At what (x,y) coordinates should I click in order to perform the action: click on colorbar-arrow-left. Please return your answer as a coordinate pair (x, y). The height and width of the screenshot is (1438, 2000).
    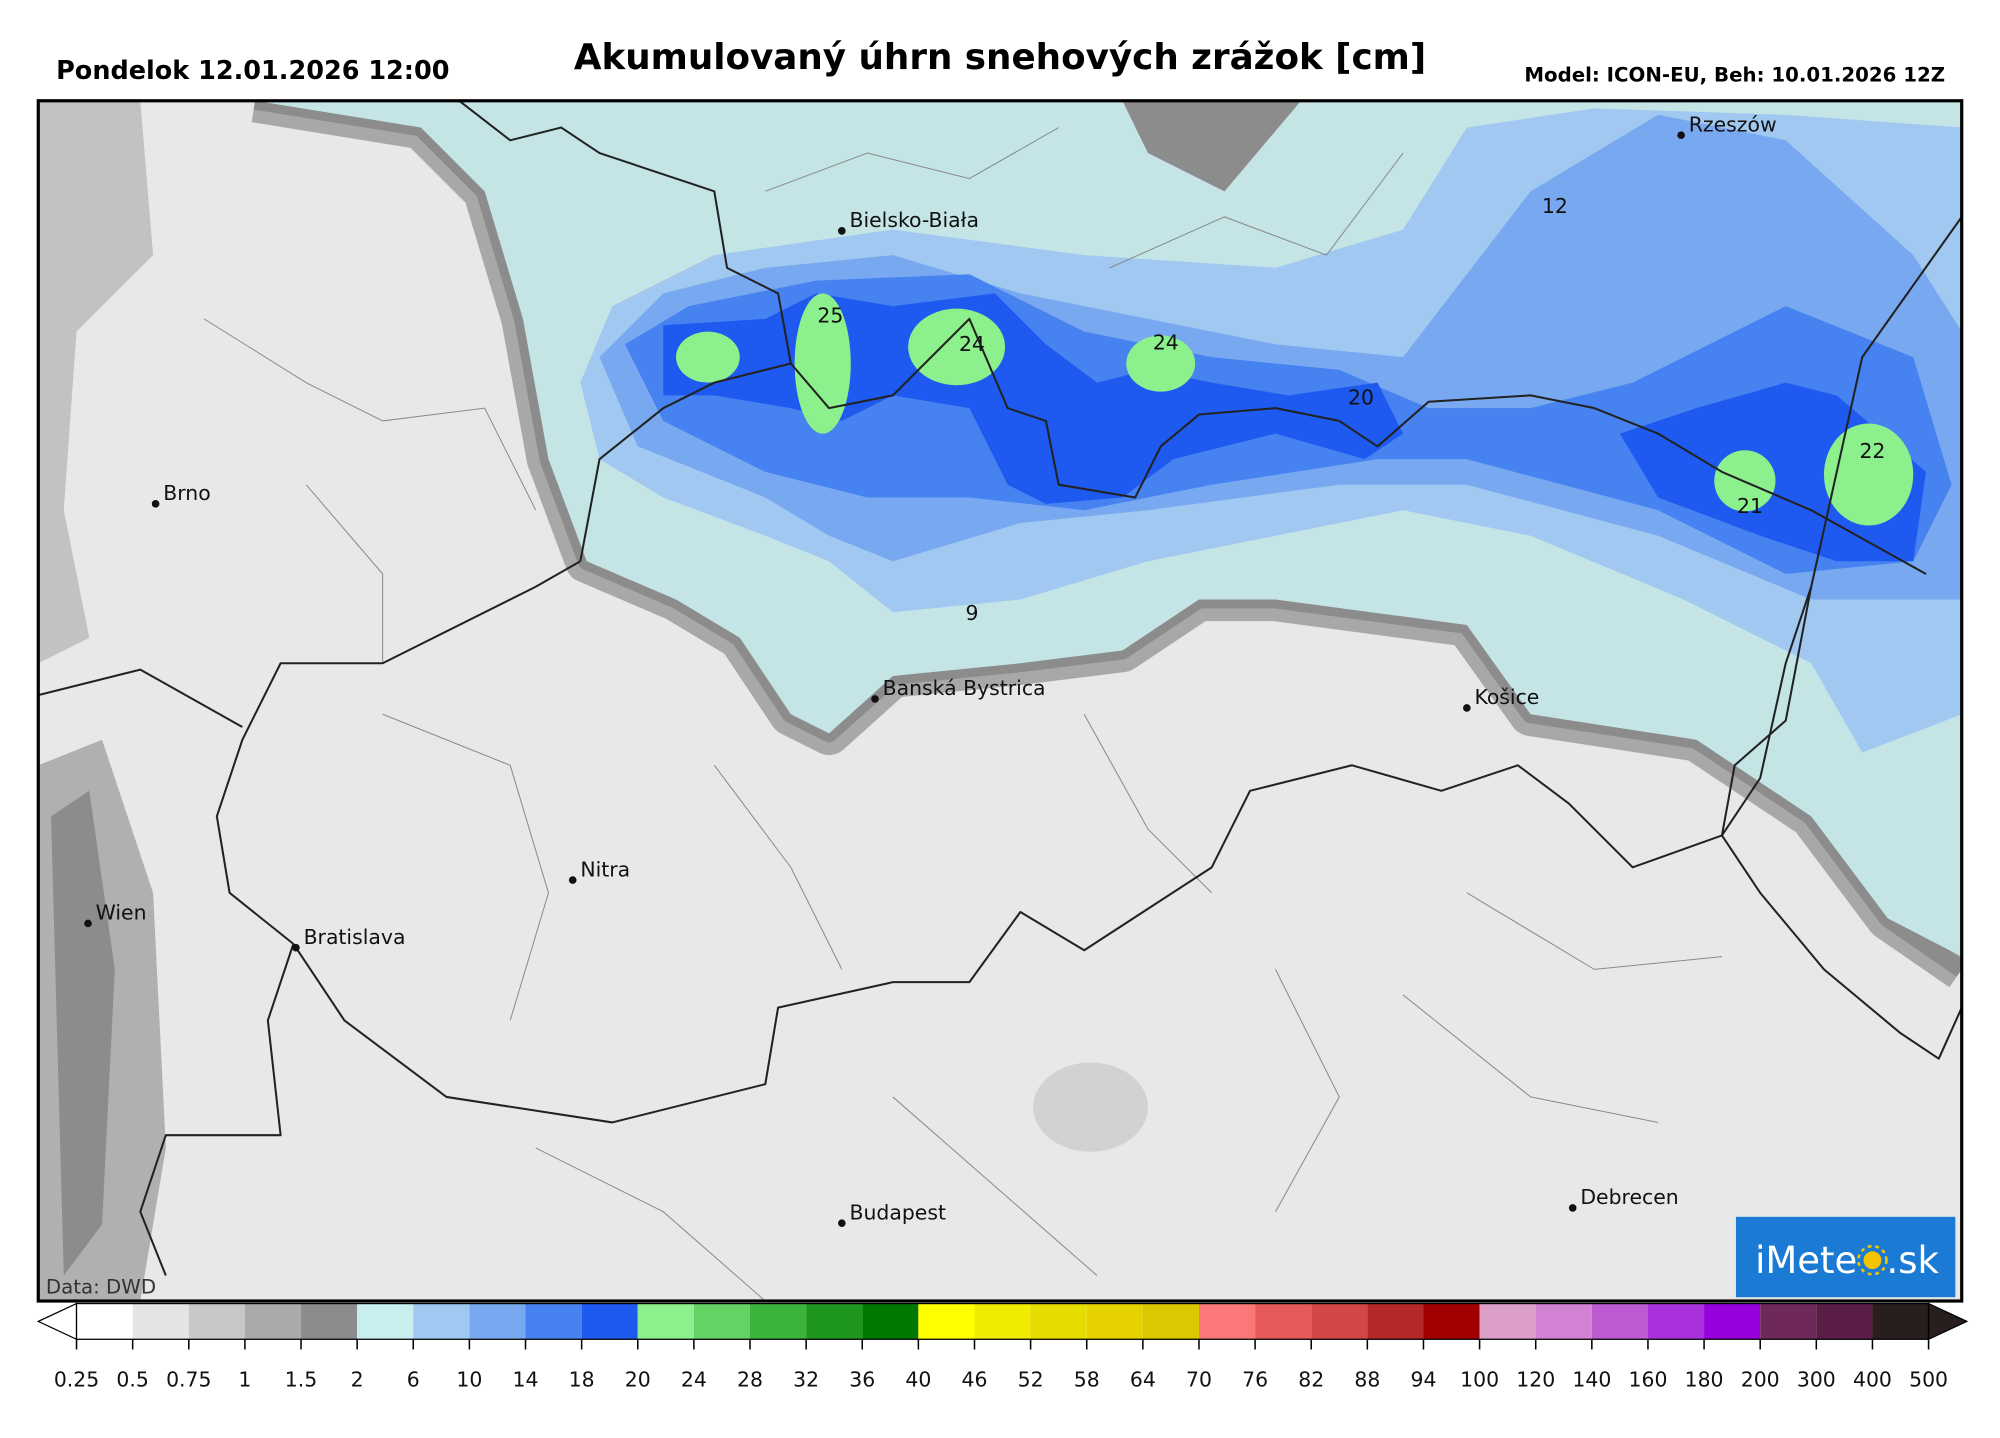
    Looking at the image, I should click on (57, 1321).